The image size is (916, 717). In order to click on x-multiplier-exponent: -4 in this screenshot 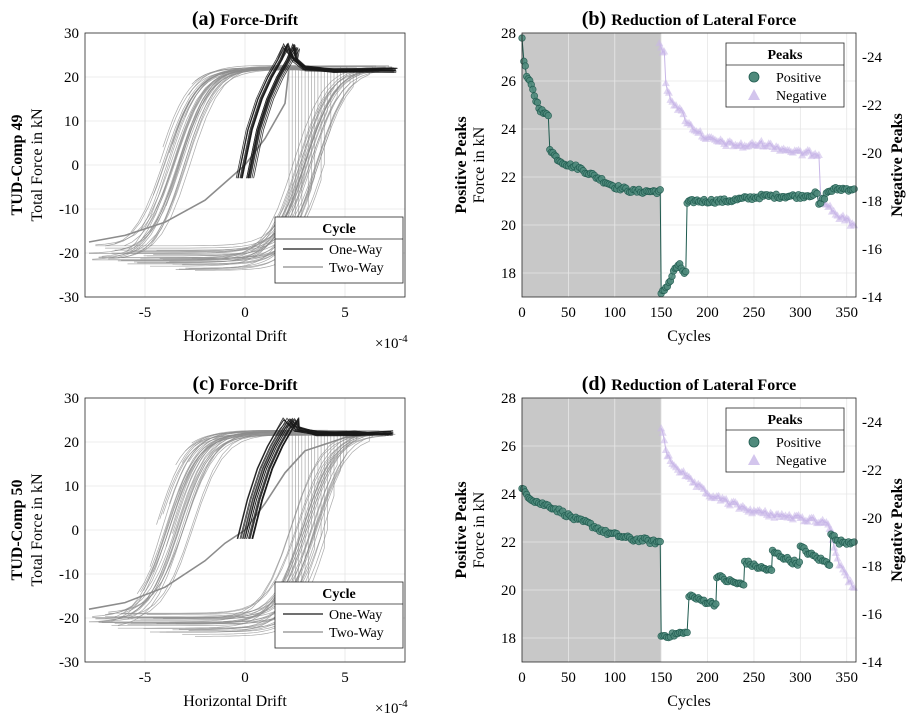, I will do `click(403, 339)`.